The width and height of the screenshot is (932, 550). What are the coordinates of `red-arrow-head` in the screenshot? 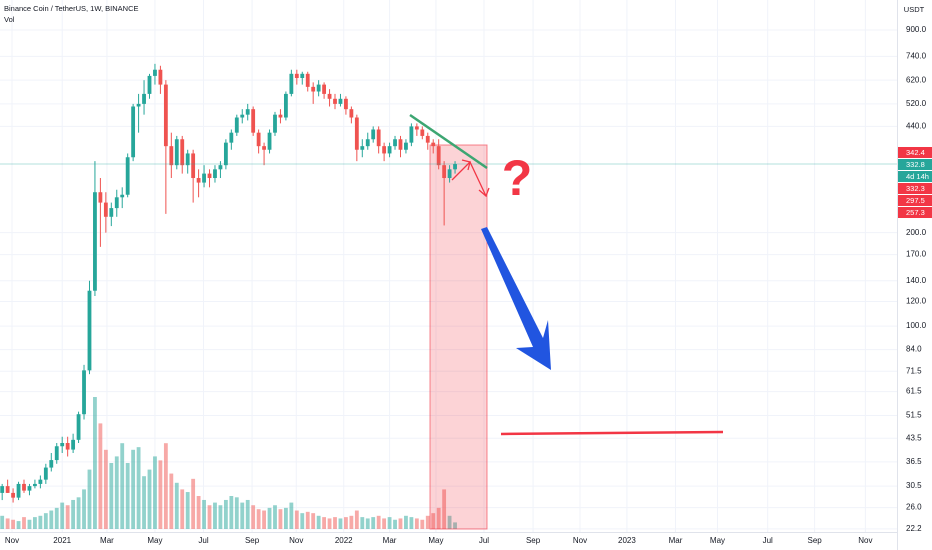 It's located at (466, 165).